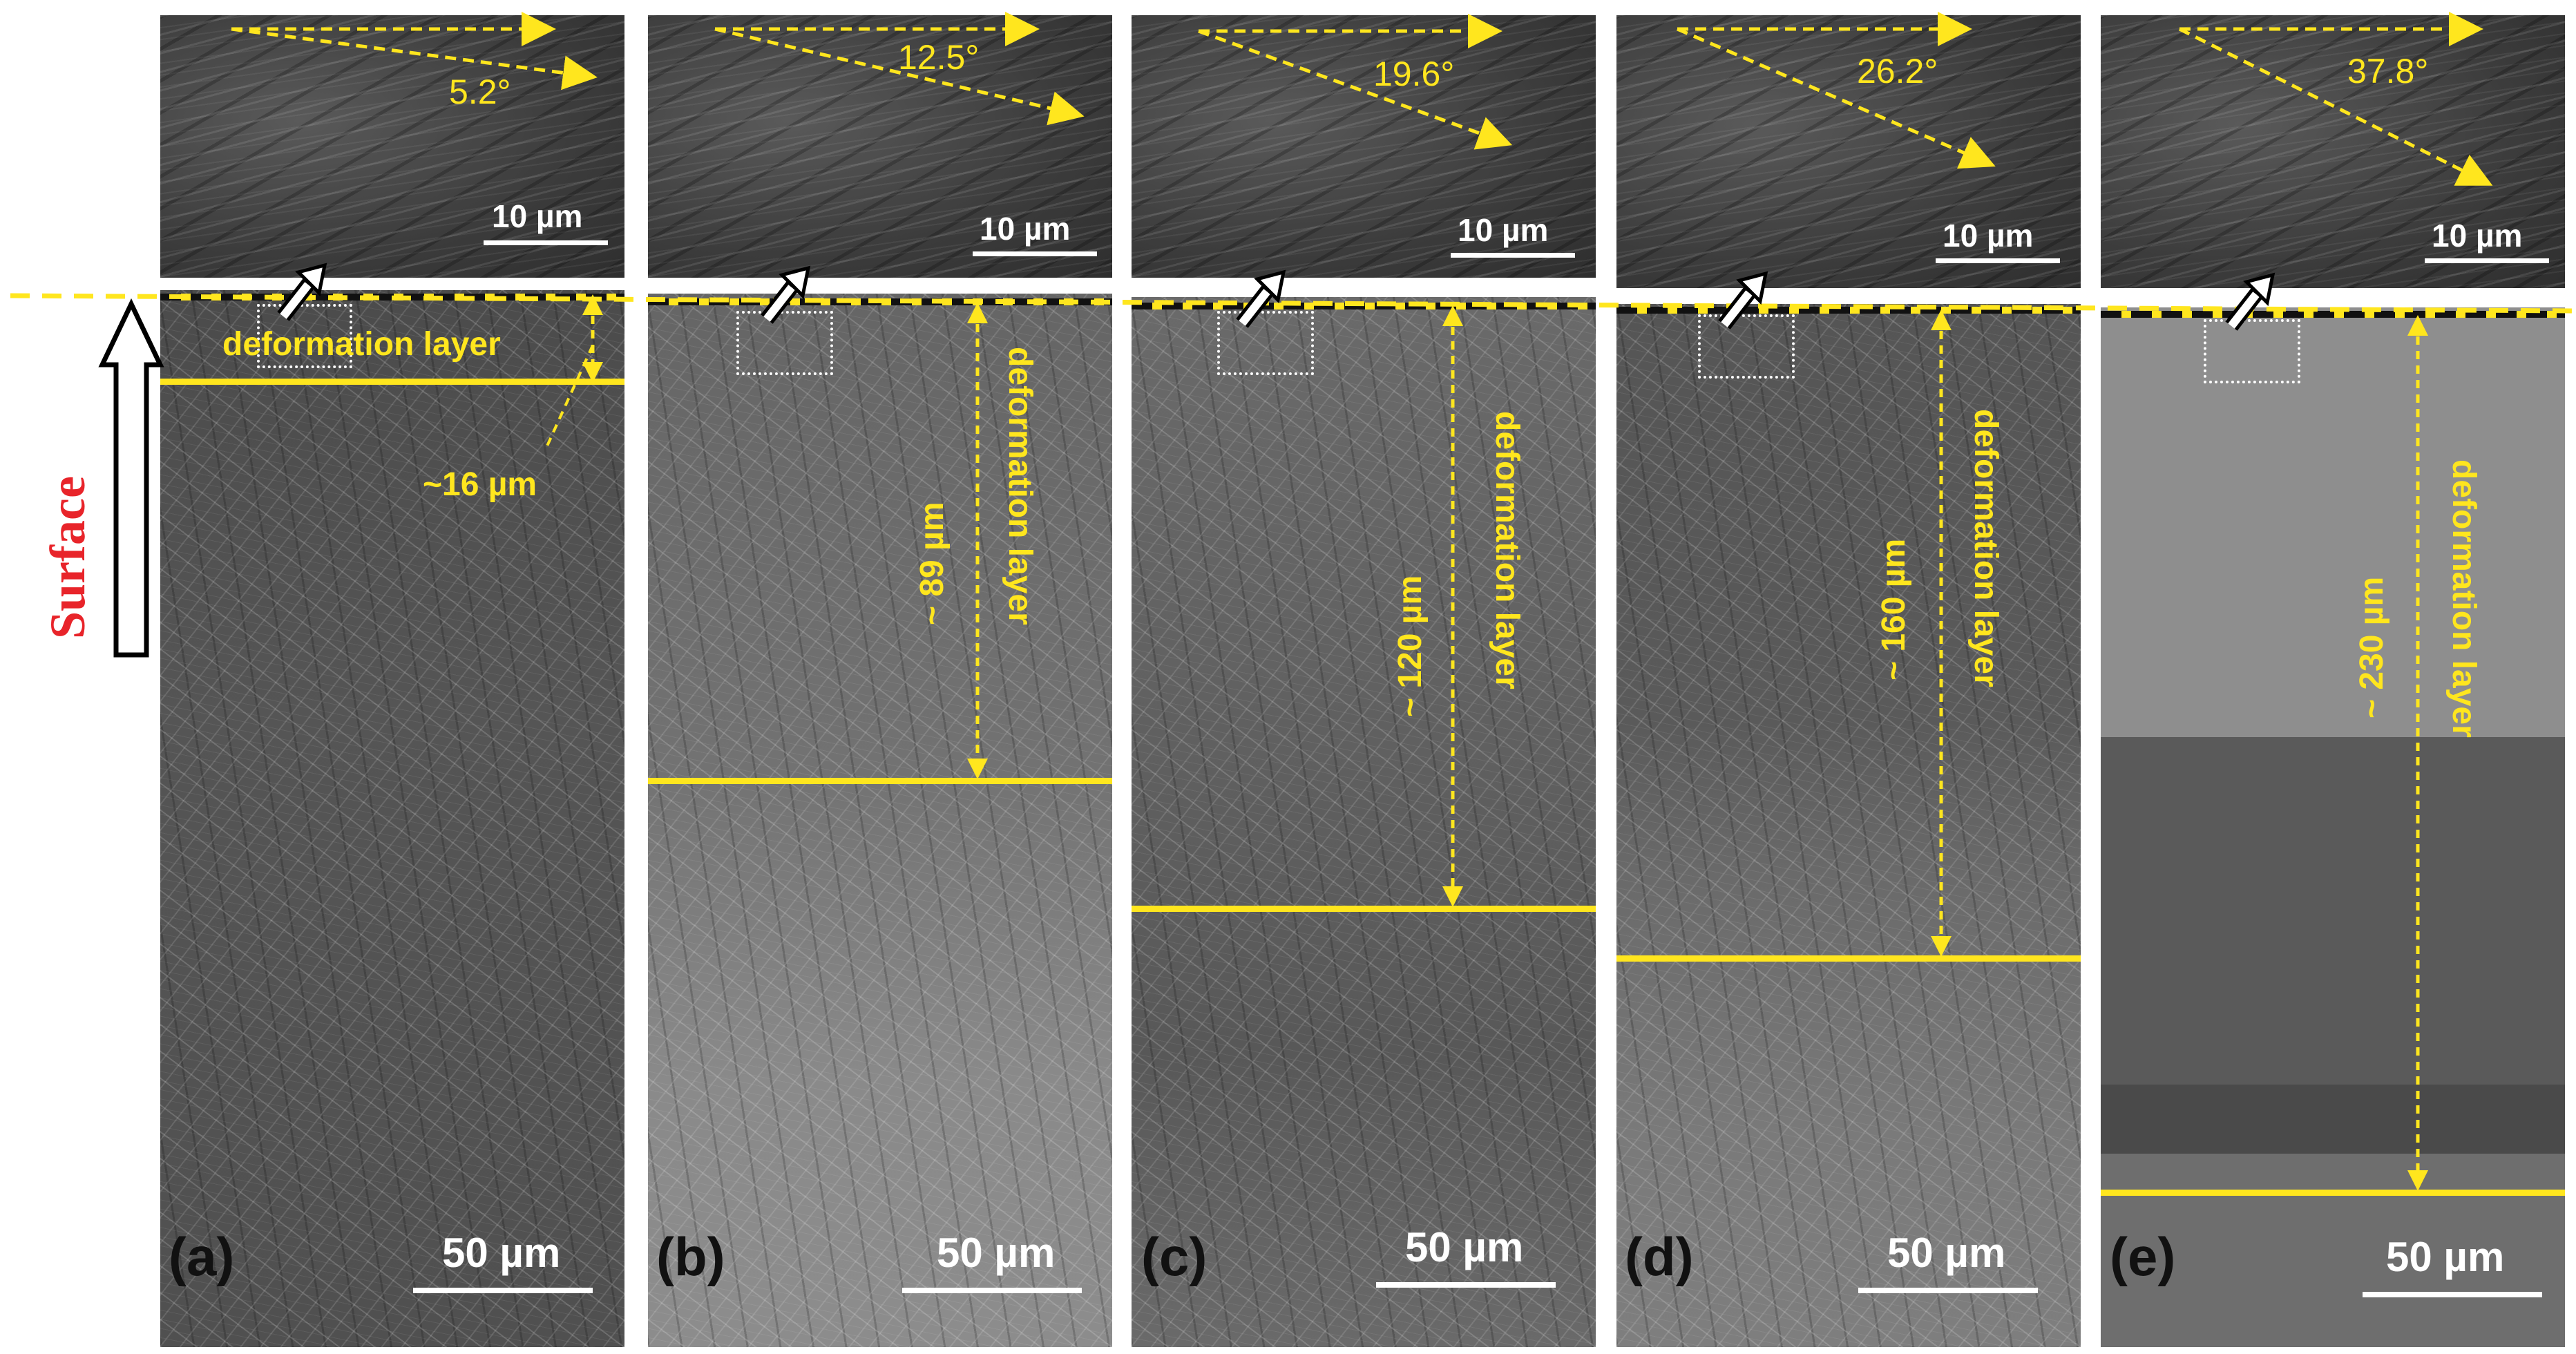 The width and height of the screenshot is (2576, 1354). What do you see at coordinates (880, 820) in the screenshot?
I see `panel-b` at bounding box center [880, 820].